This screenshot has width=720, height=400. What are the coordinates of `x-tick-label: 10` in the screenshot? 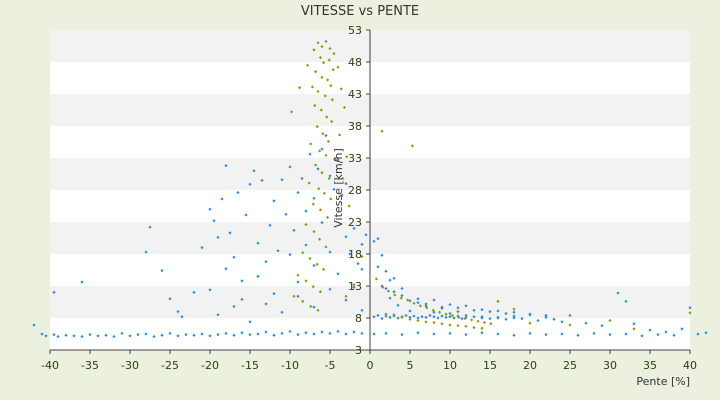 It's located at (450, 365).